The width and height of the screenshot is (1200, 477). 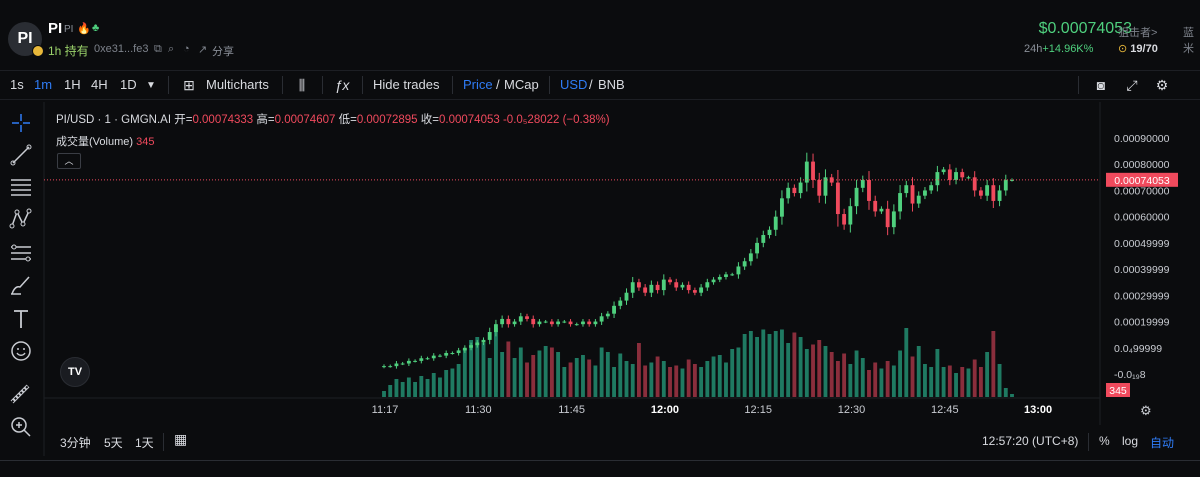 What do you see at coordinates (21, 187) in the screenshot?
I see `fib-lines-icon` at bounding box center [21, 187].